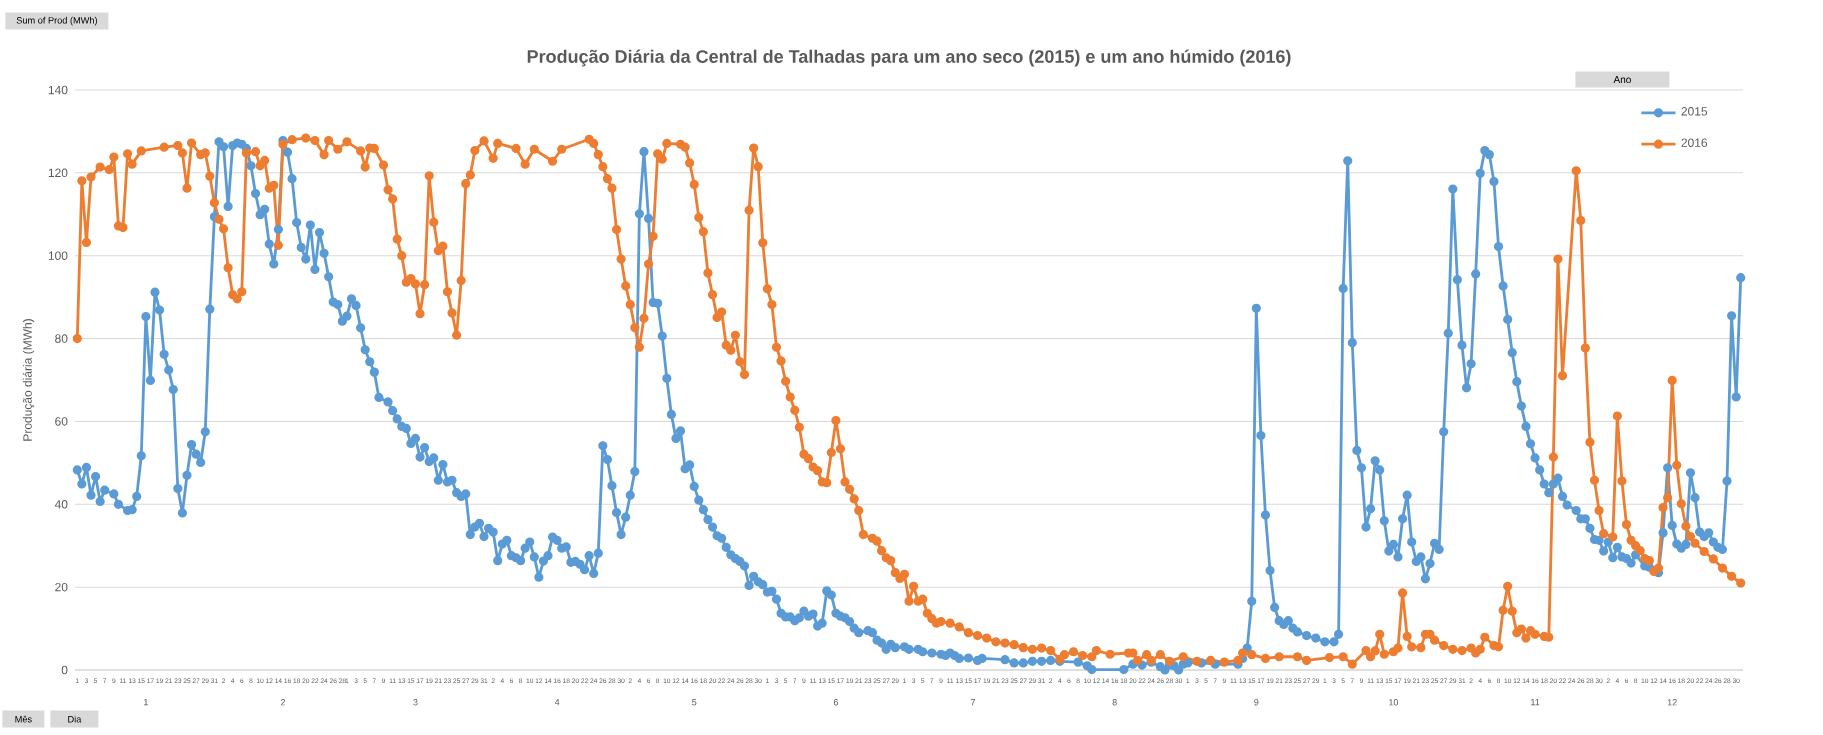 This screenshot has height=735, width=1823. I want to click on y-tick-label: 0, so click(64, 670).